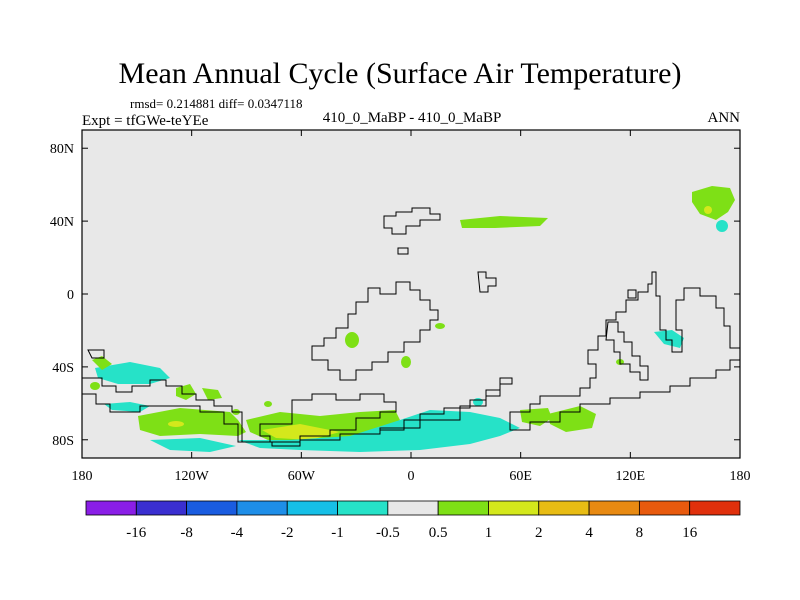 The image size is (800, 600). I want to click on comparison-label: 410_0_MaBP - 410_0_MaBP, so click(412, 118).